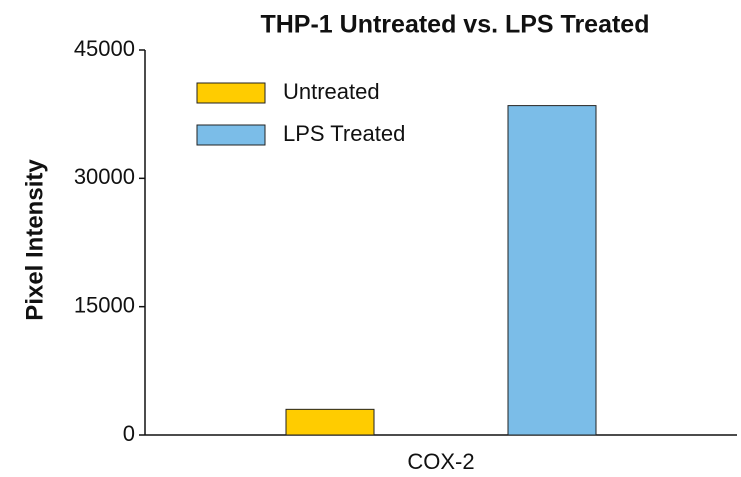 This screenshot has height=477, width=741. I want to click on y-tick-label: 0, so click(129, 433).